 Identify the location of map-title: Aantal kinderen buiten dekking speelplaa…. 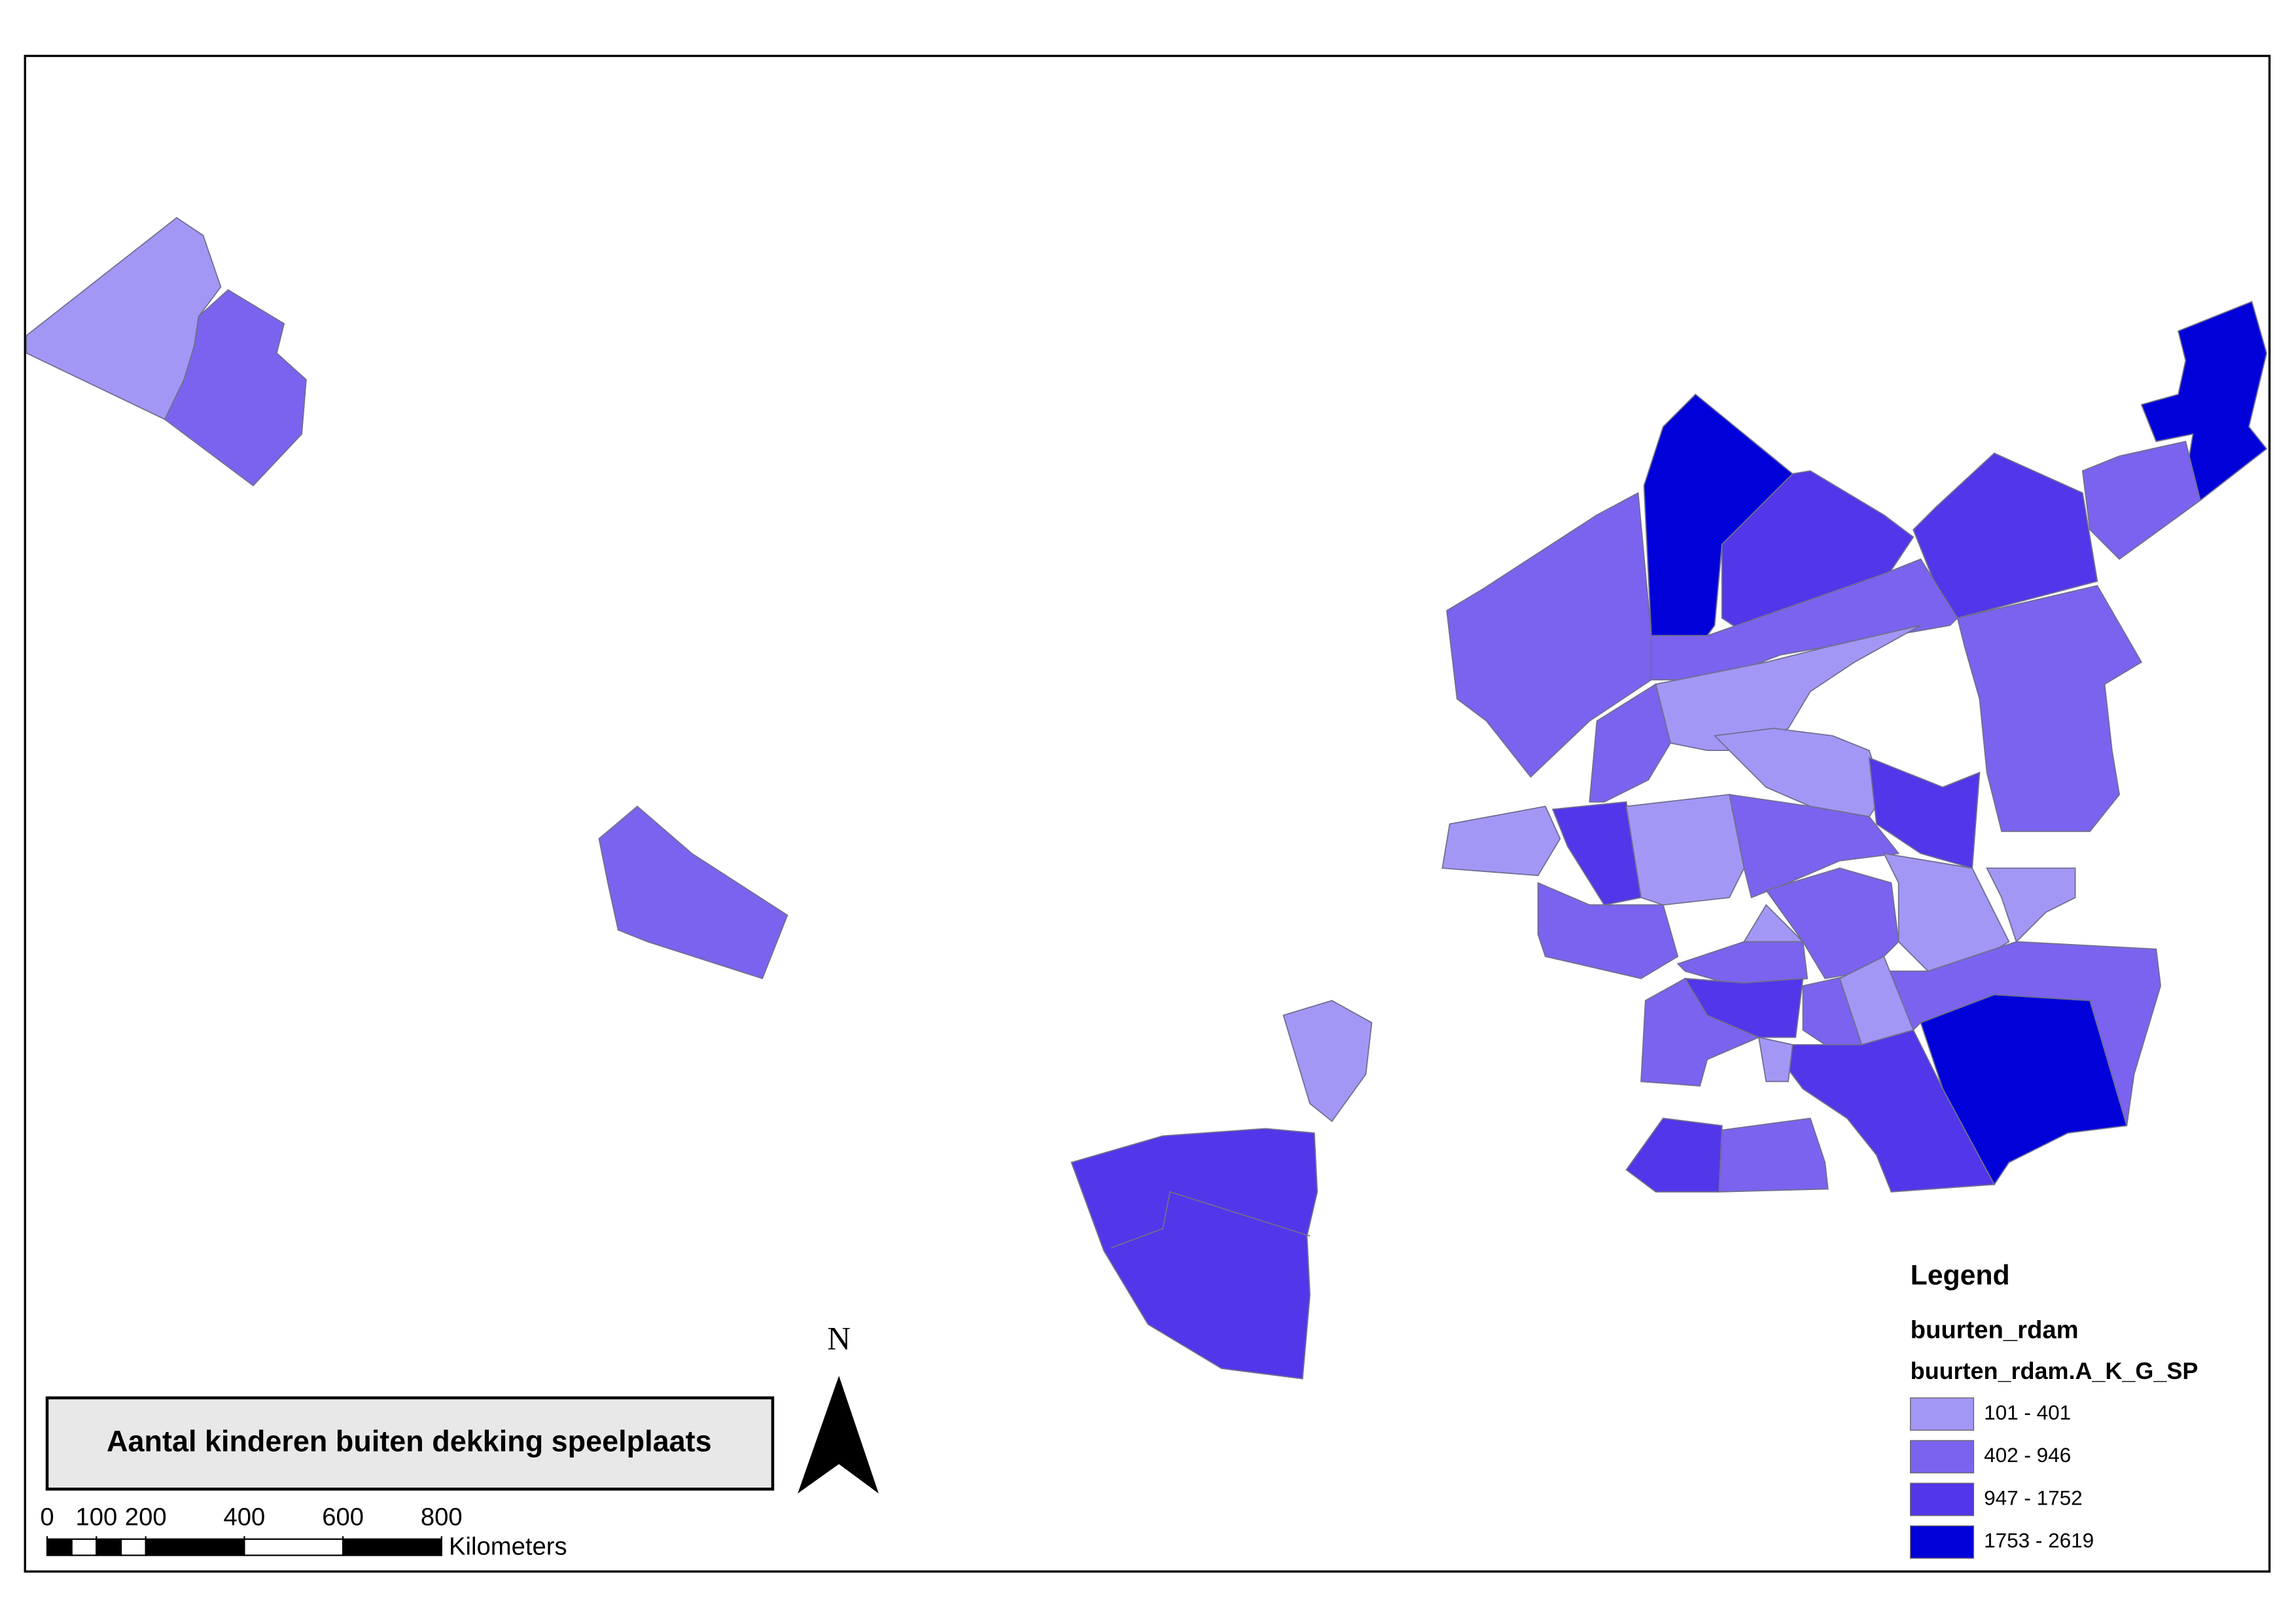
(410, 1440).